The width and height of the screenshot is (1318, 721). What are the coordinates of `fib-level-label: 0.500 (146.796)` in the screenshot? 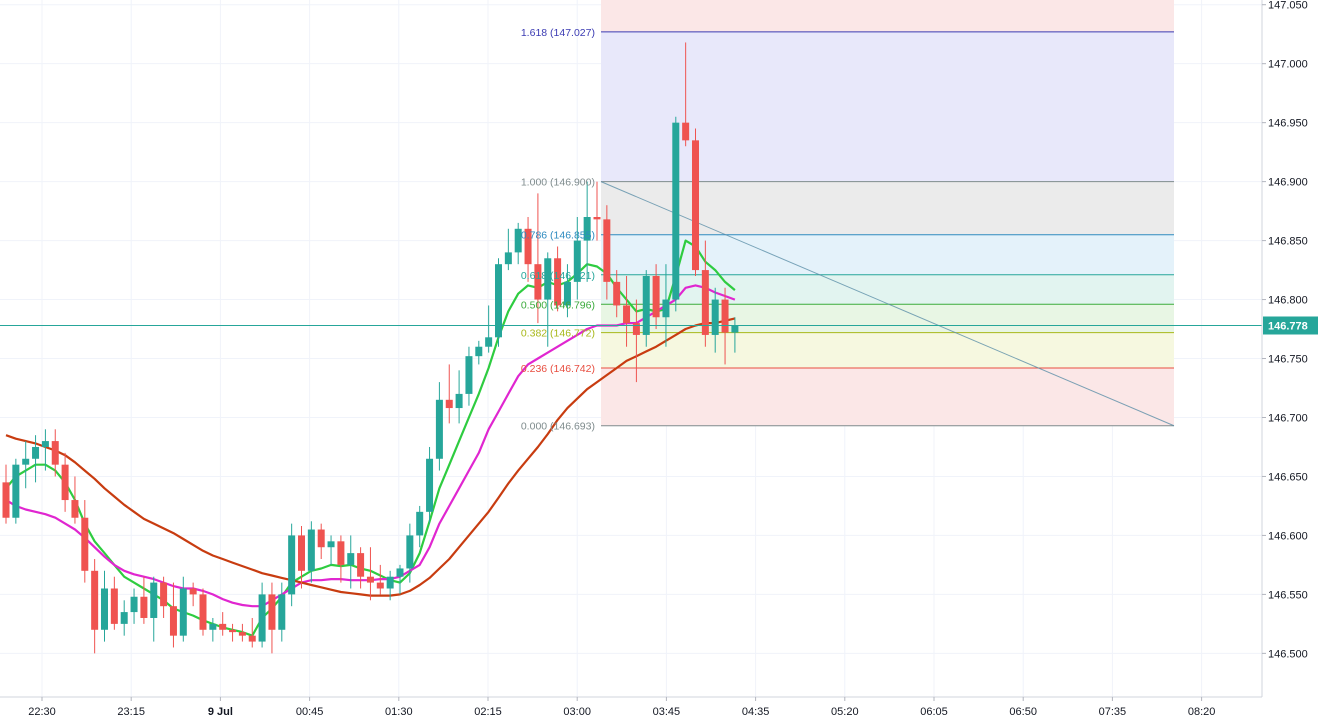 It's located at (558, 305).